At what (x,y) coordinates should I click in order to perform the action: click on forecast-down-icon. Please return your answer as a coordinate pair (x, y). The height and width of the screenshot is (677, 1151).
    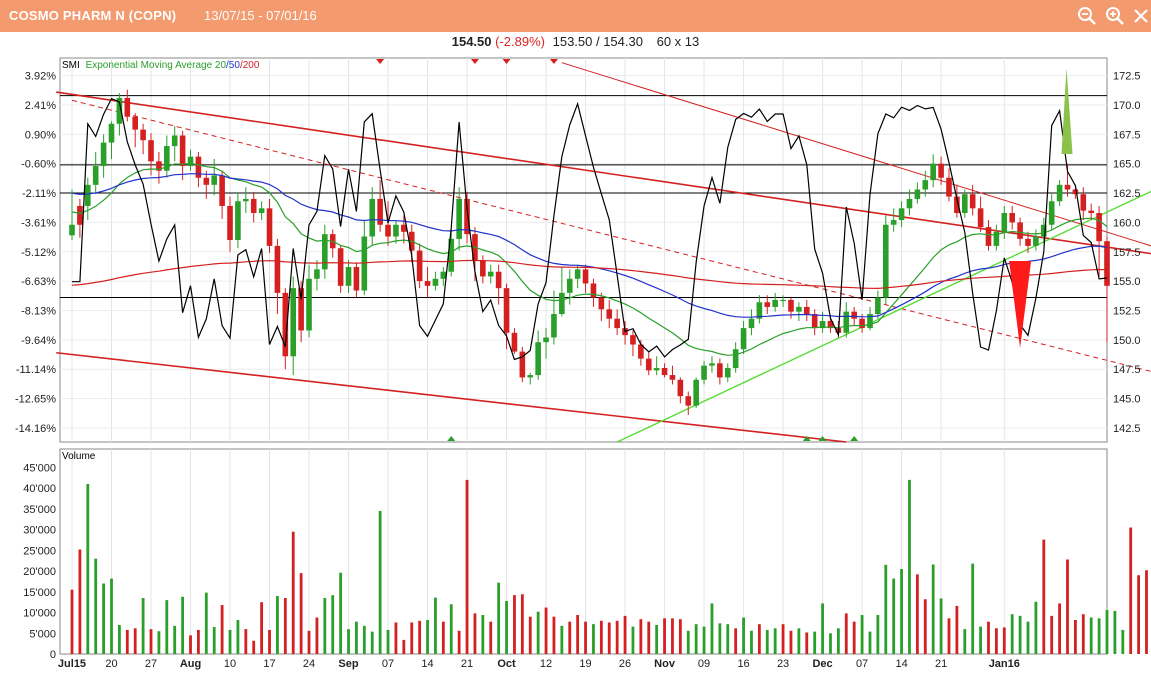
    Looking at the image, I should click on (1020, 304).